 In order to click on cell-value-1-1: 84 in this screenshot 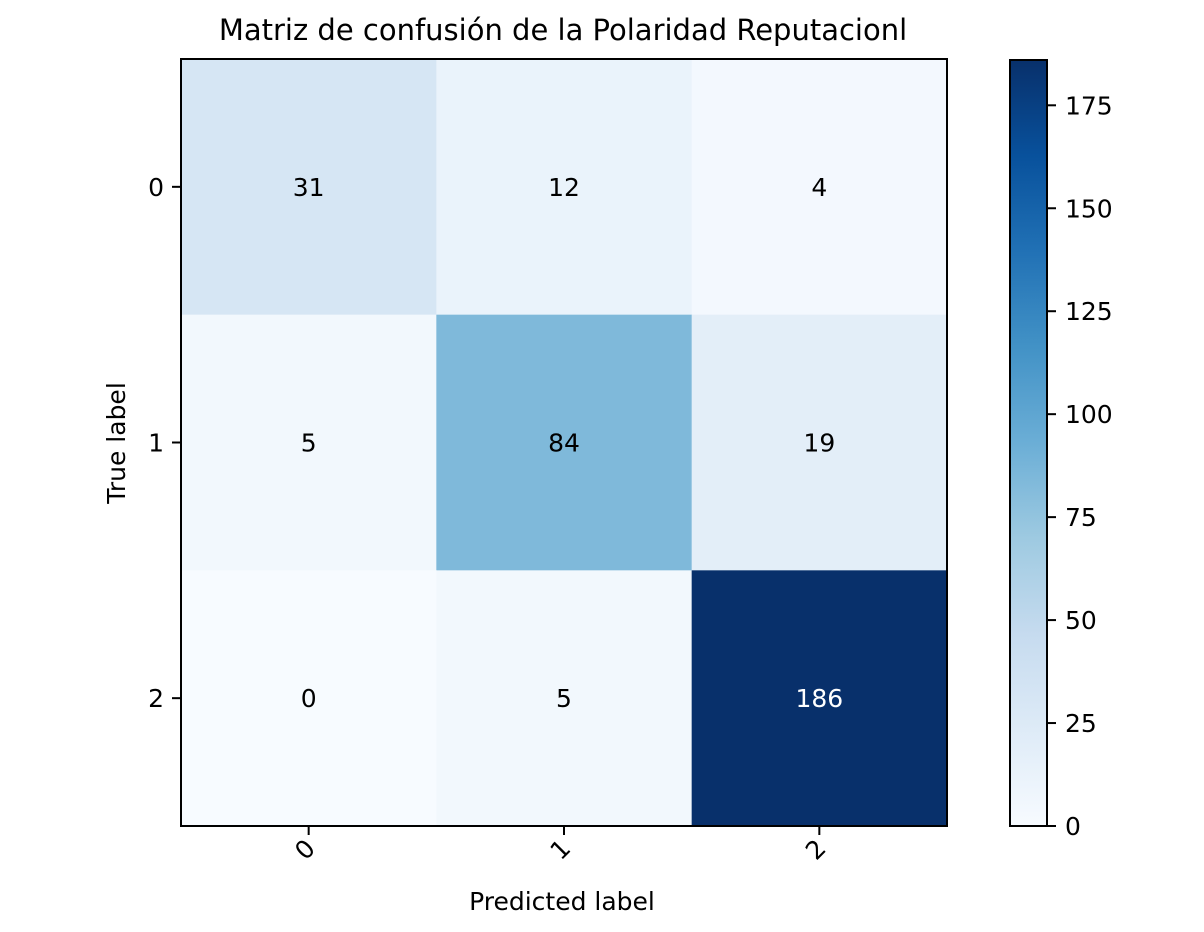, I will do `click(564, 443)`.